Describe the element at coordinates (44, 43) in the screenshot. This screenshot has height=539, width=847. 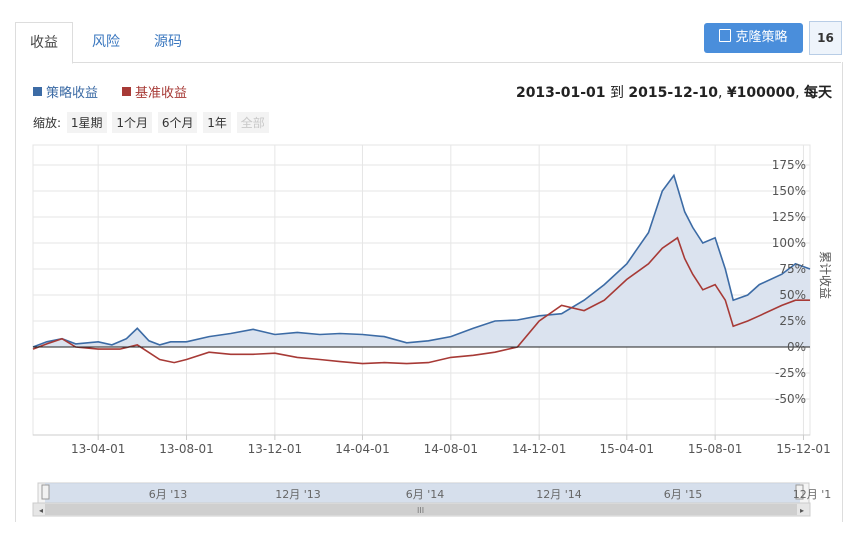
I see `tab-returns: 收益` at that location.